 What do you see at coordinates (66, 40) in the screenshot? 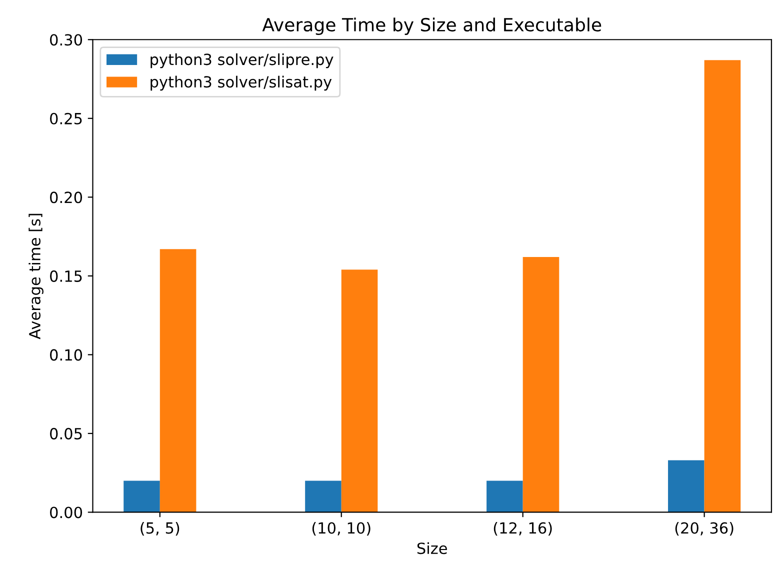
I see `y-tick-label: 0.30` at bounding box center [66, 40].